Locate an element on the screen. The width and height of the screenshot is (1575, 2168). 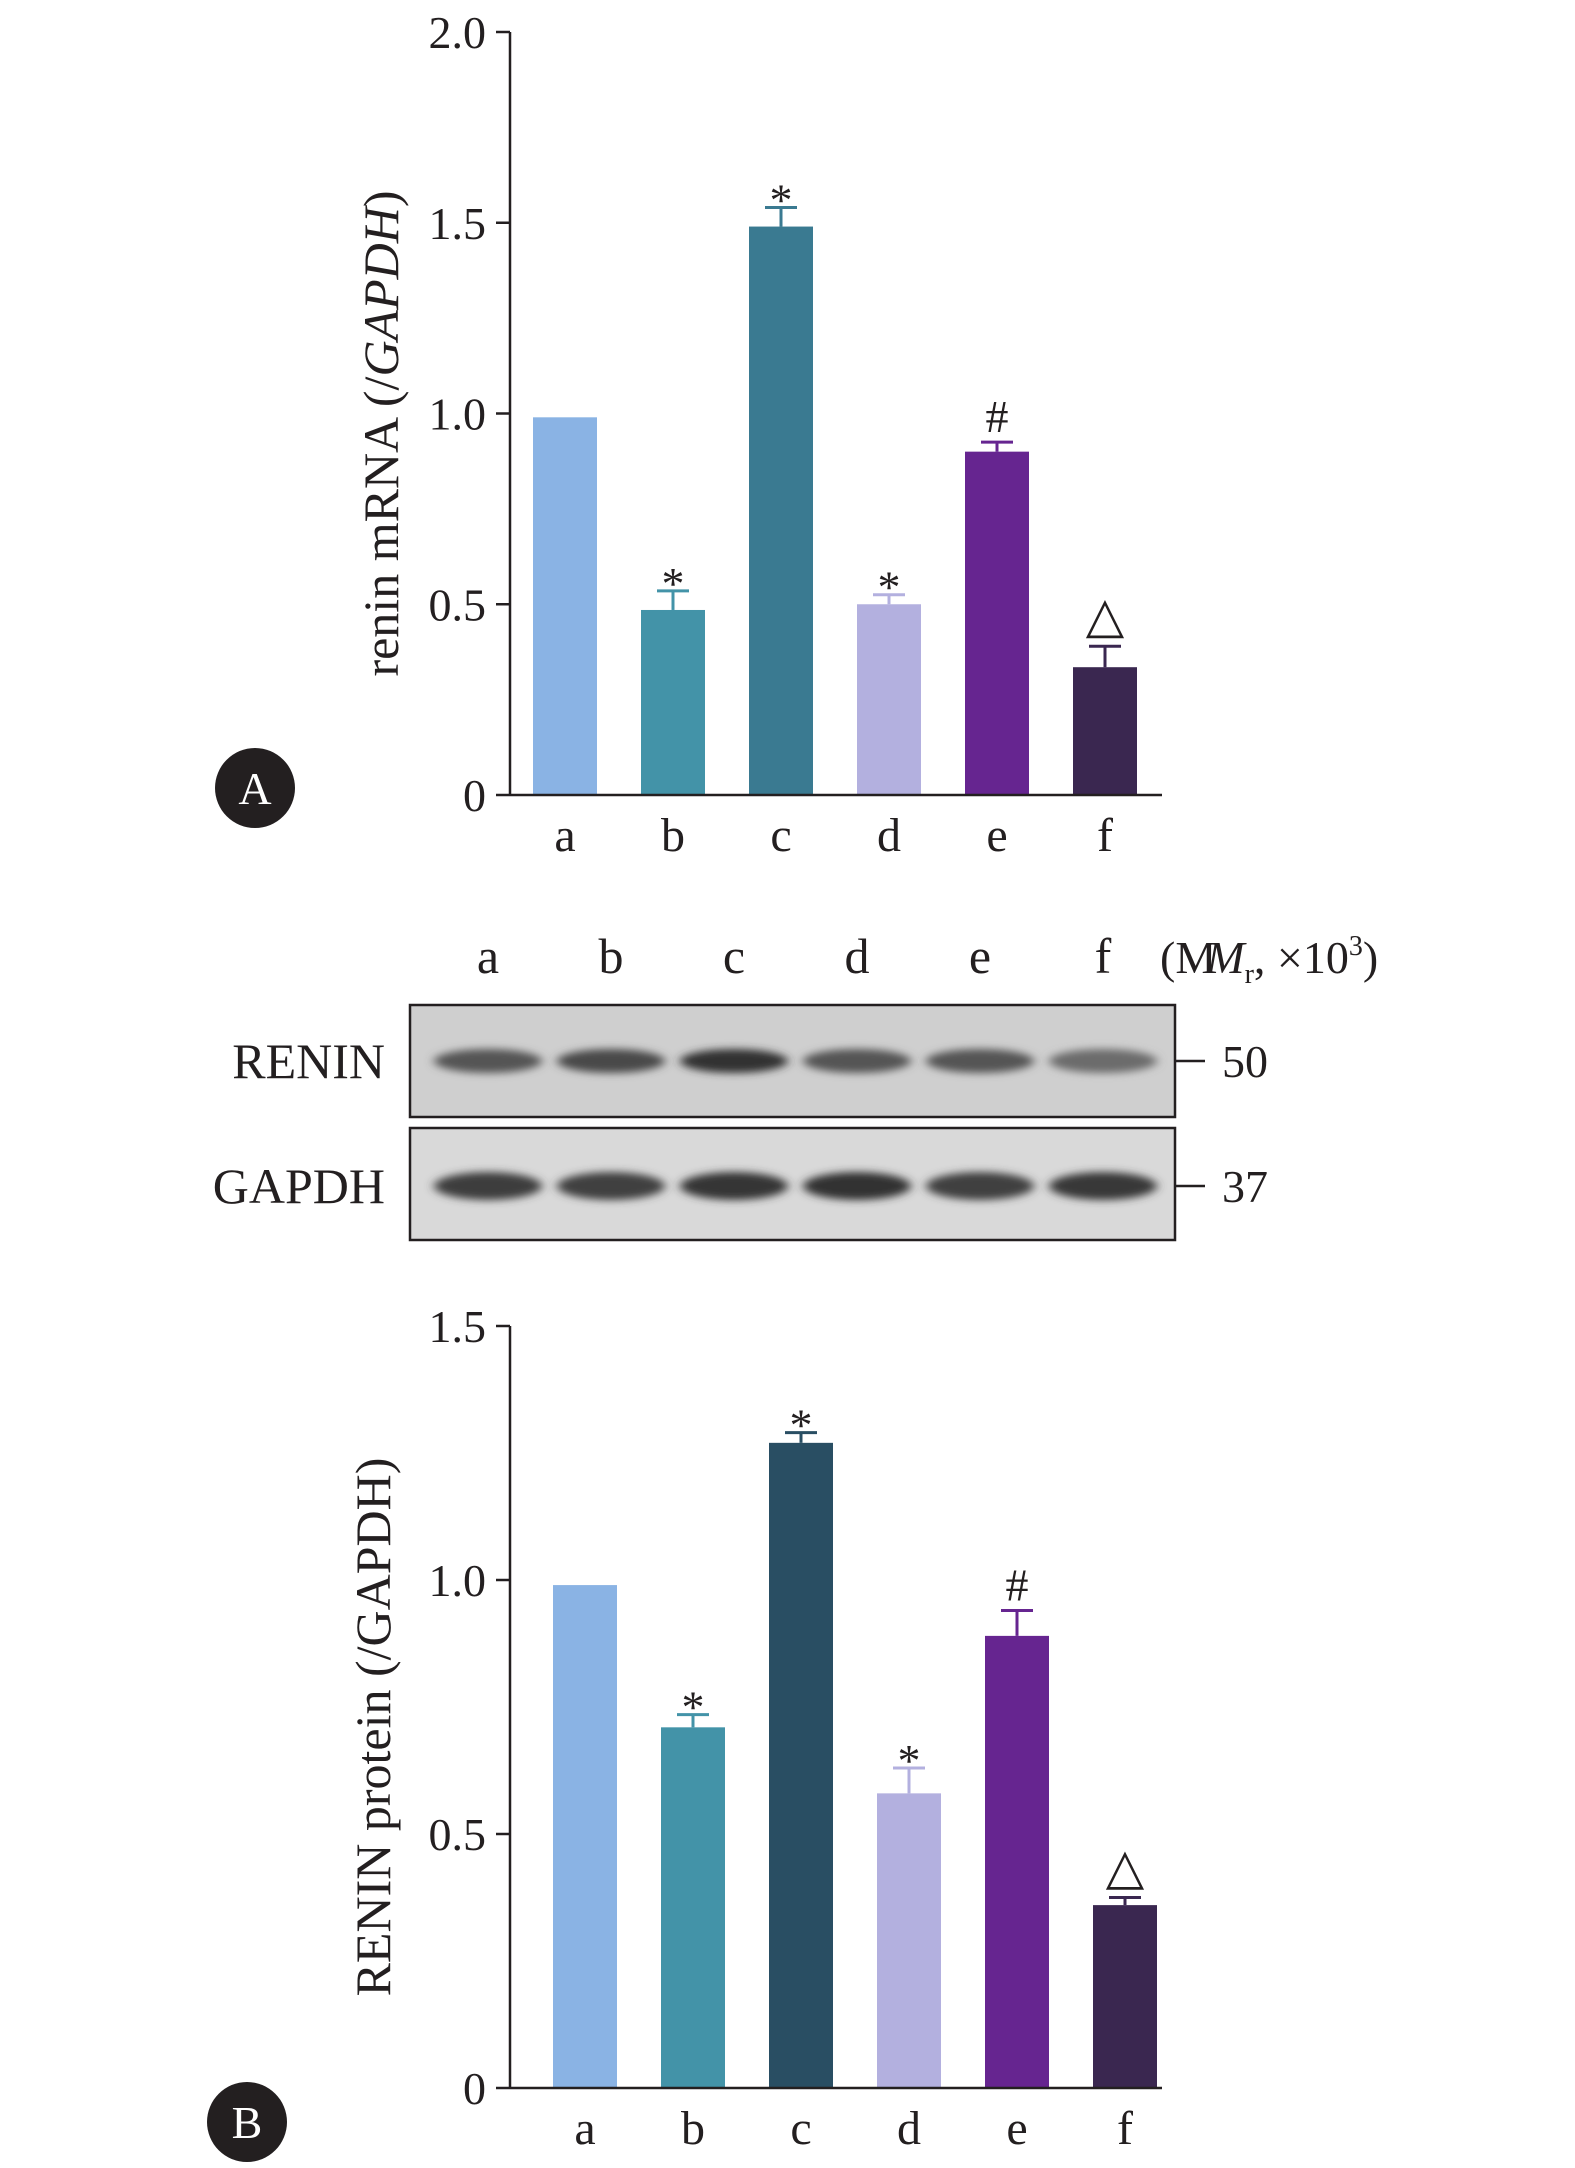
y-axis-title-prefix: renin mRNA (/ is located at coordinates (381, 526).